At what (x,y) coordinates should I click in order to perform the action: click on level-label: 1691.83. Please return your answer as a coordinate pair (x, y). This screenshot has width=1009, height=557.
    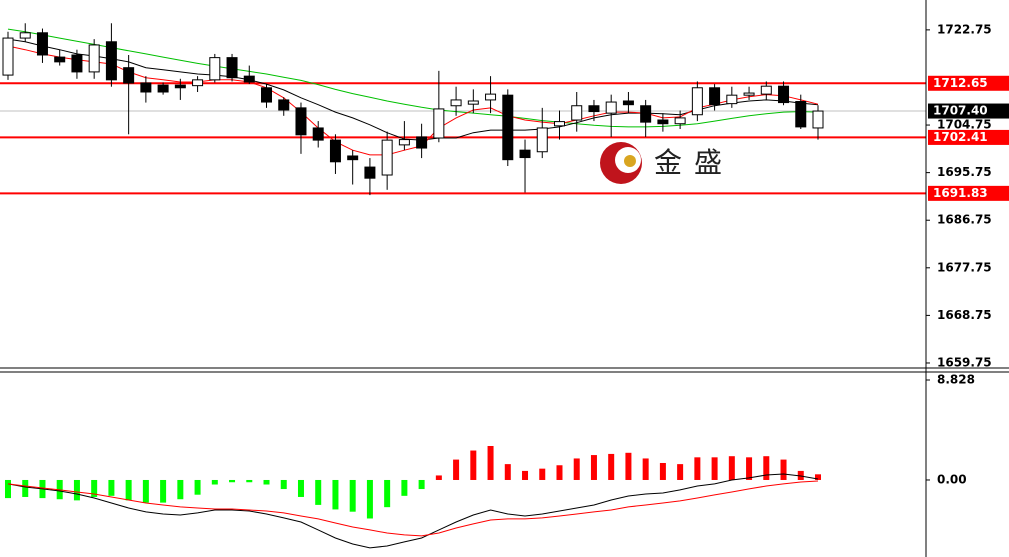
    Looking at the image, I should click on (960, 193).